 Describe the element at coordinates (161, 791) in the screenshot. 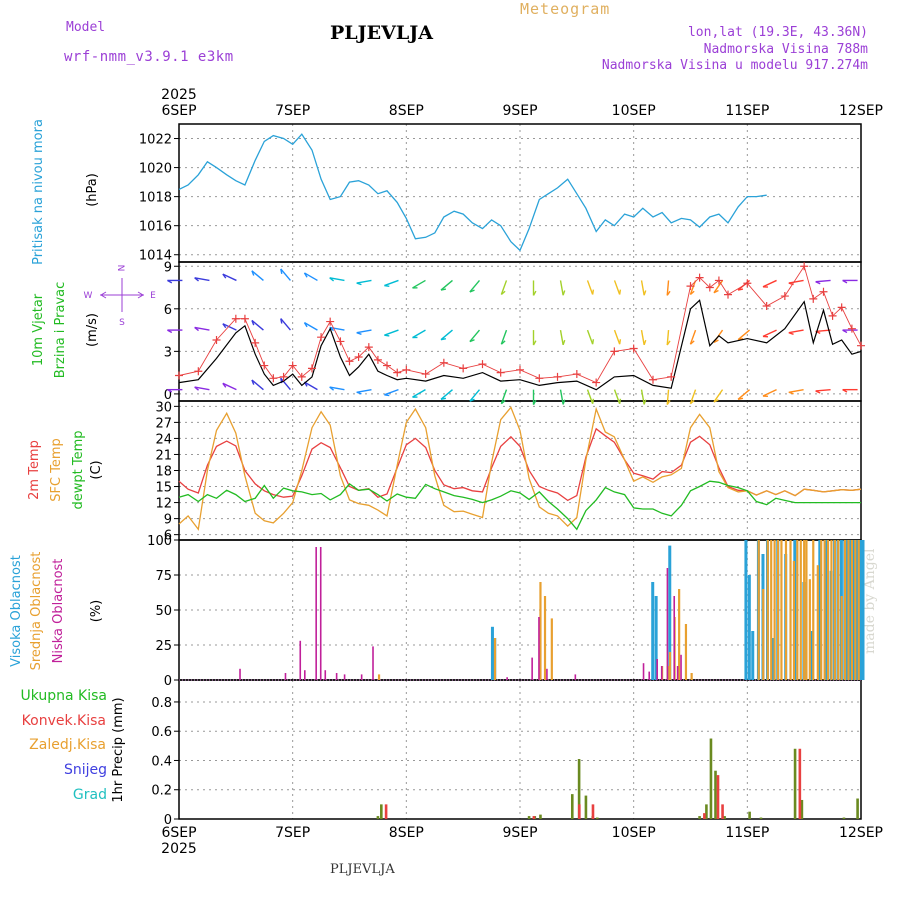

I see `y-tick-label: 0.2` at that location.